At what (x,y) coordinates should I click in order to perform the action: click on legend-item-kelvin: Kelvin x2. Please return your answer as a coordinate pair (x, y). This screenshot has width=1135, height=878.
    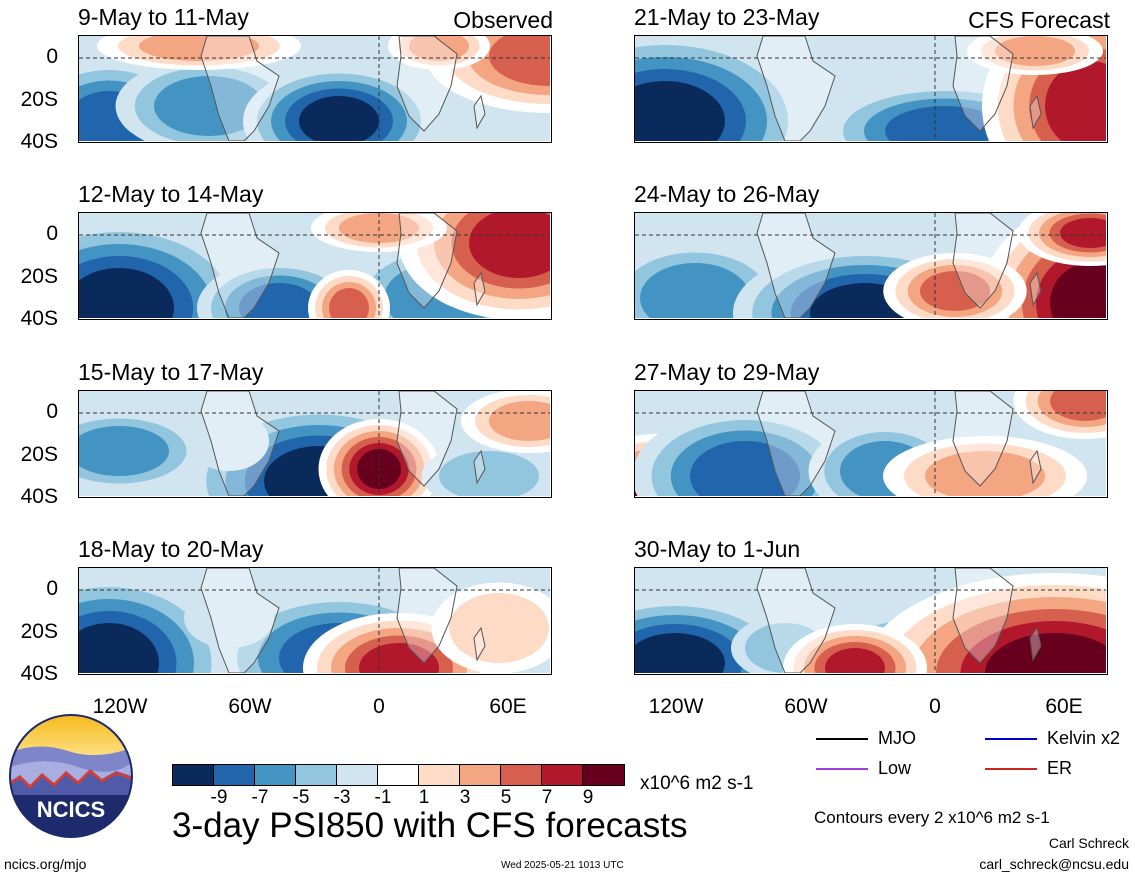
    Looking at the image, I should click on (1052, 738).